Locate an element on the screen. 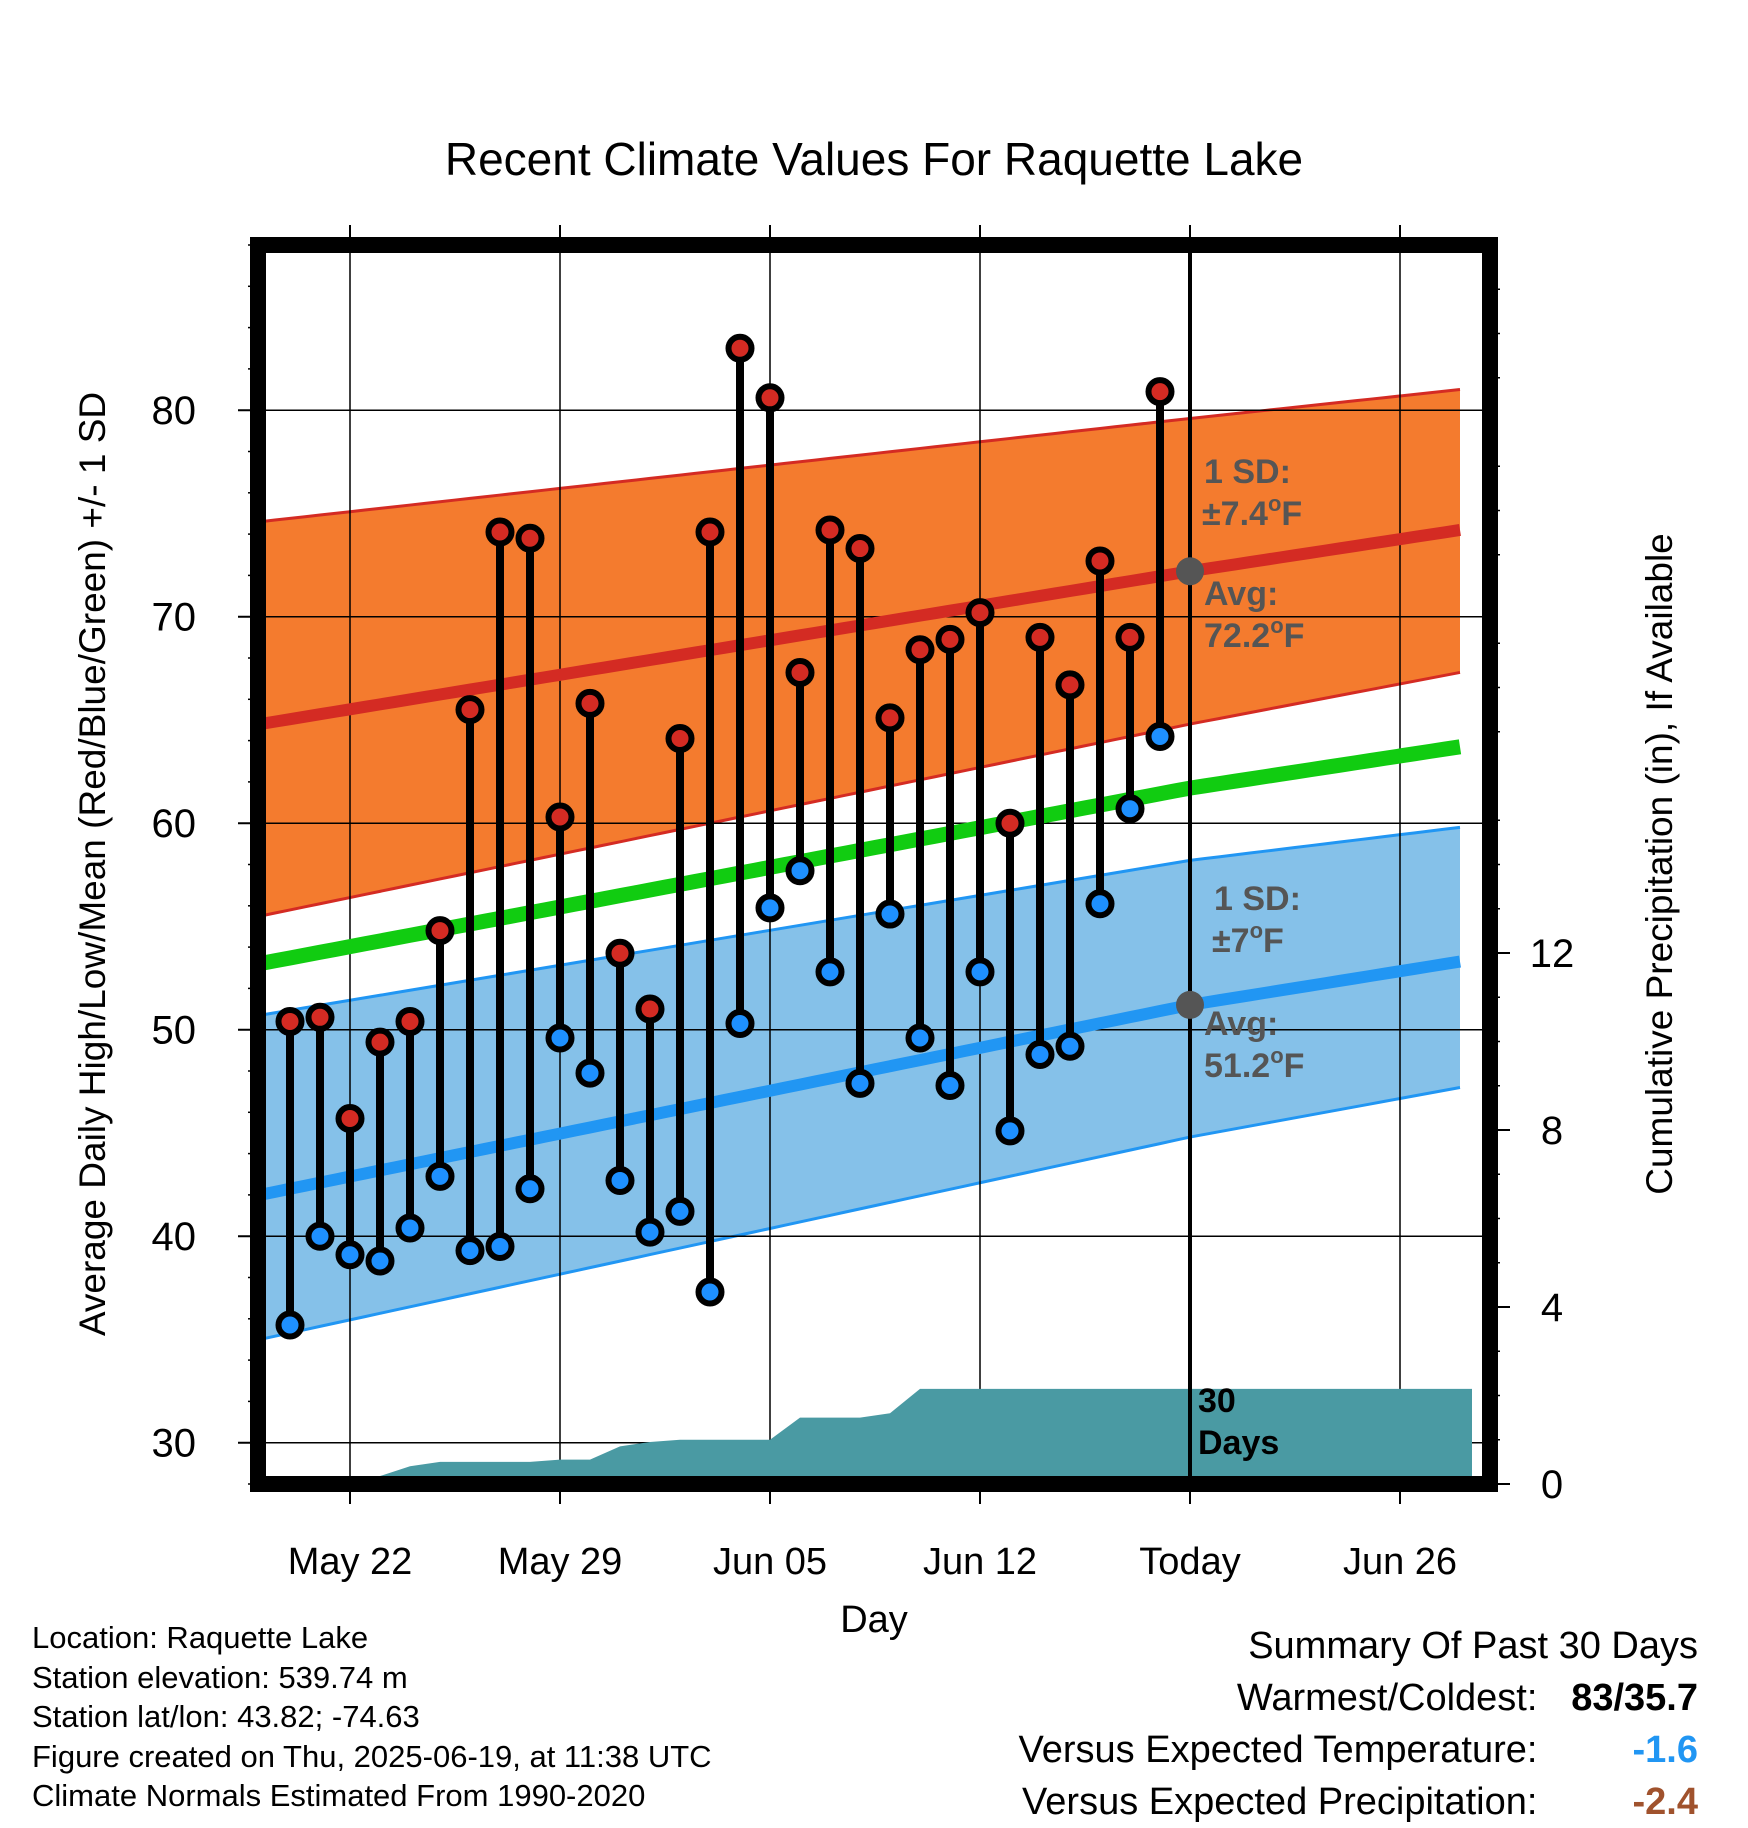  y2-tick-label: 12 is located at coordinates (1552, 954).